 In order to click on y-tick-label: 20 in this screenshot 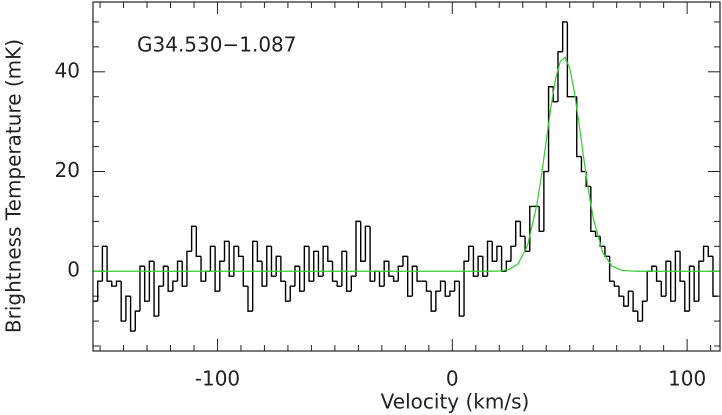, I will do `click(67, 170)`.